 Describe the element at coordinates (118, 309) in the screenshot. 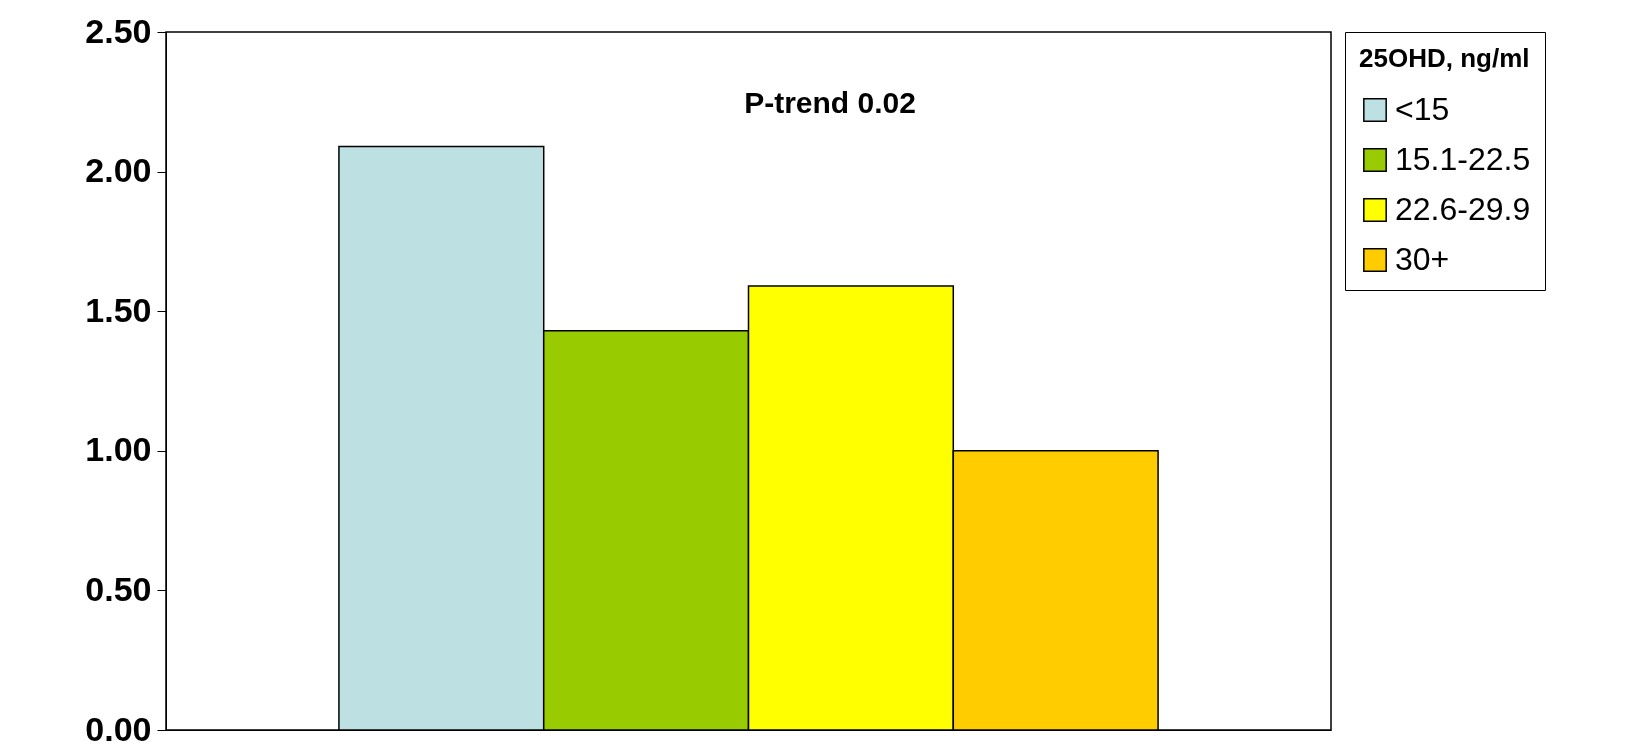

I see `y-tick-label: 1.50` at that location.